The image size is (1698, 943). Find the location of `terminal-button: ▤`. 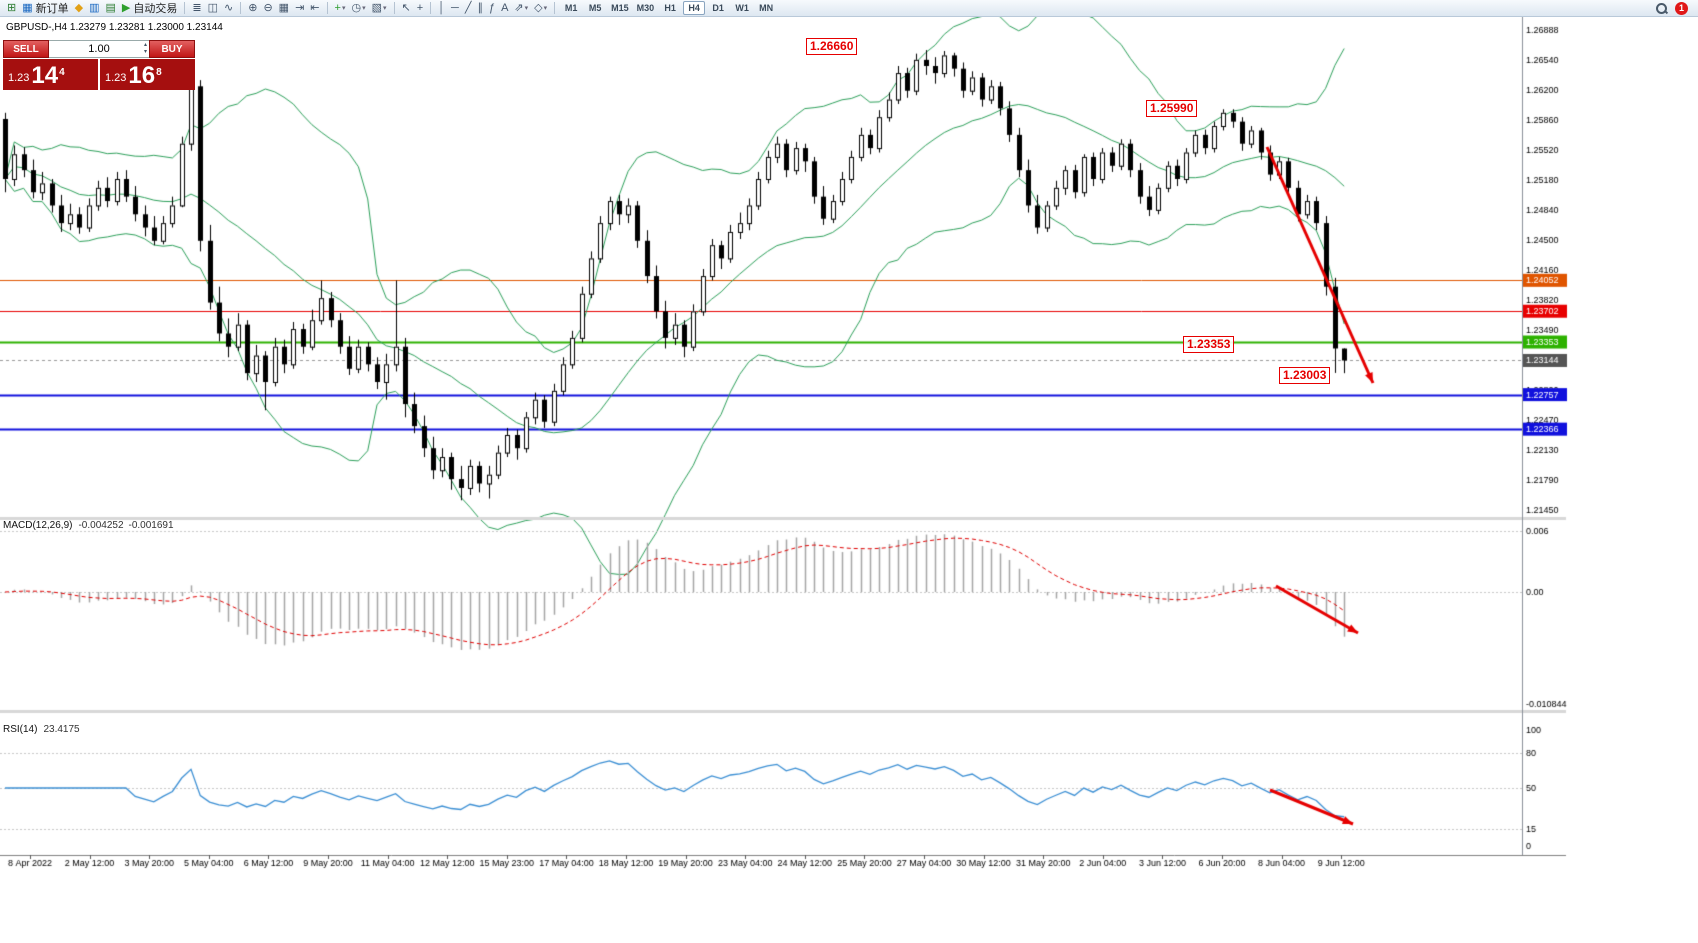

terminal-button: ▤ is located at coordinates (111, 8).